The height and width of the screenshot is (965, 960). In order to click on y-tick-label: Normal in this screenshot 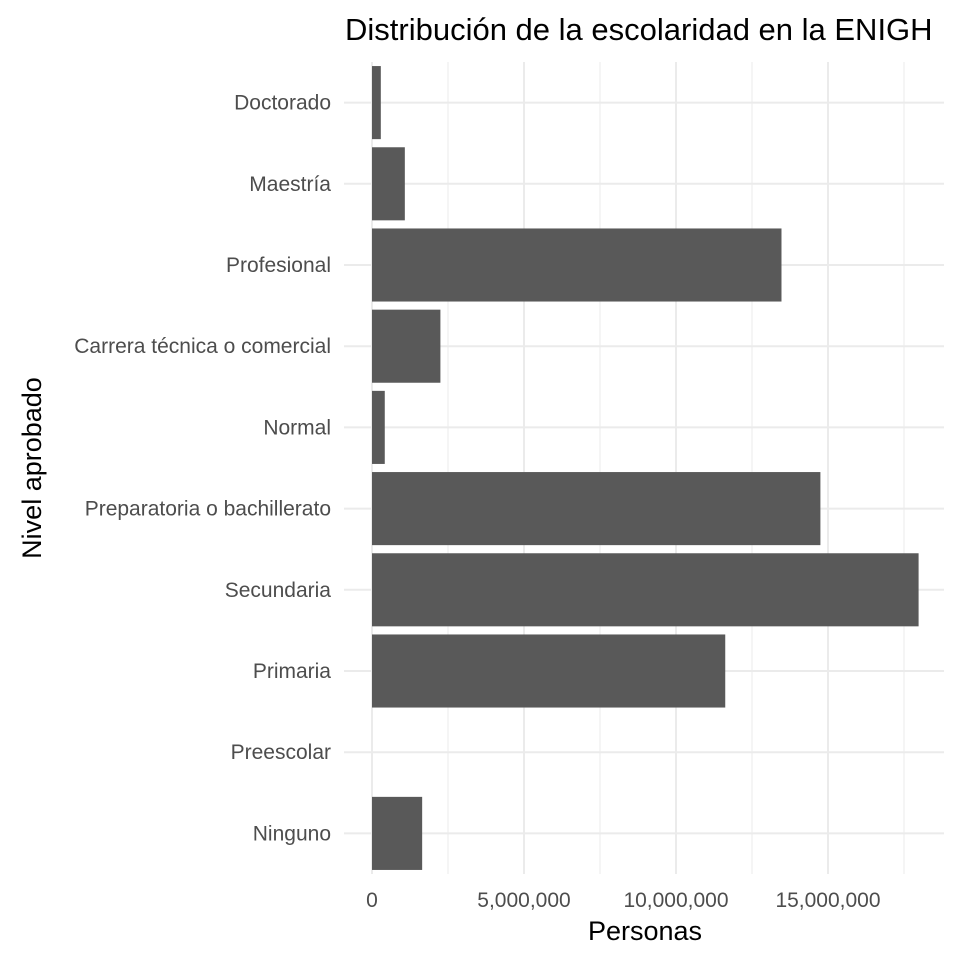, I will do `click(297, 427)`.